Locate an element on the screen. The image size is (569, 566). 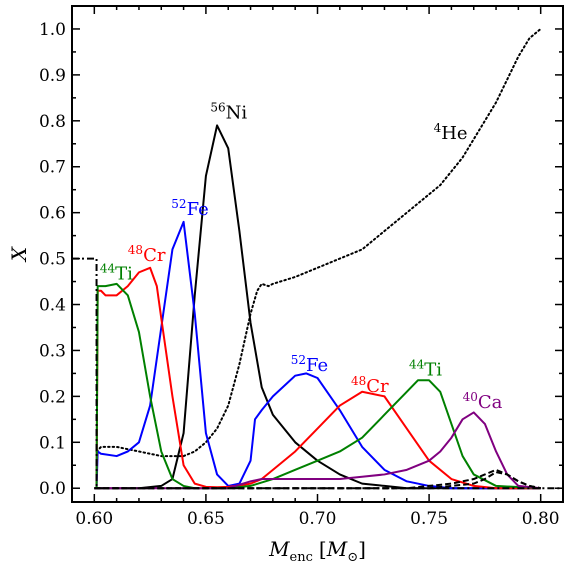
x-tick-label: 0.75 is located at coordinates (429, 519).